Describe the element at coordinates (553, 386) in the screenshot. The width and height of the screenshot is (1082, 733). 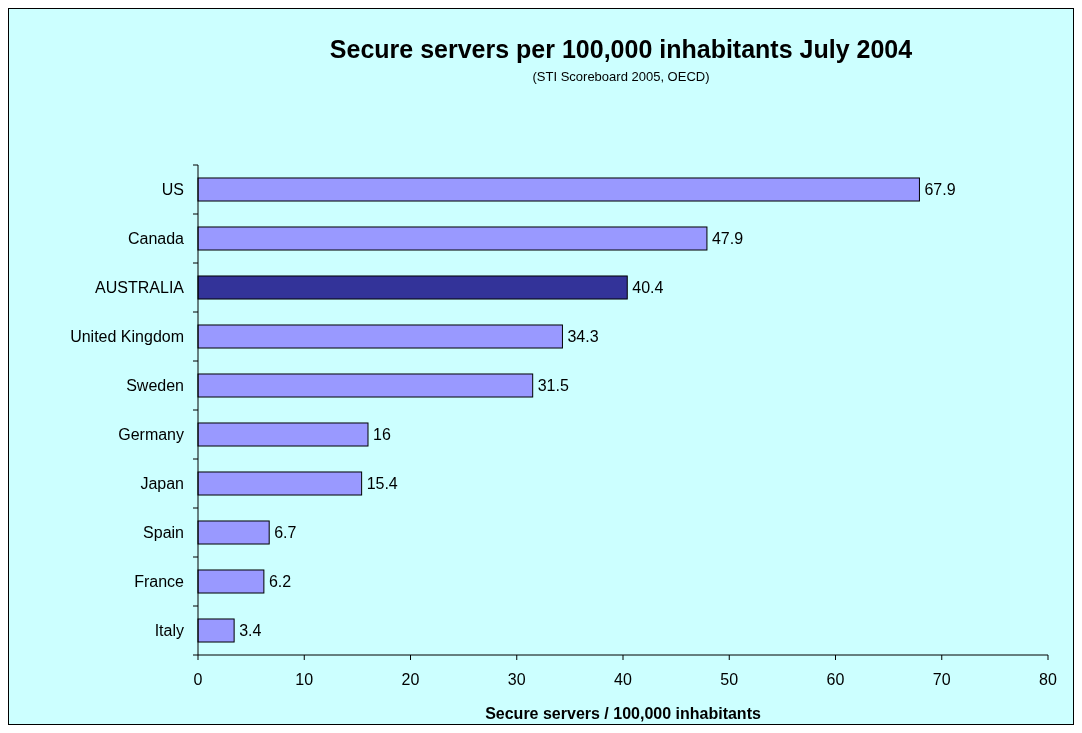
I see `data-label: 31.5` at that location.